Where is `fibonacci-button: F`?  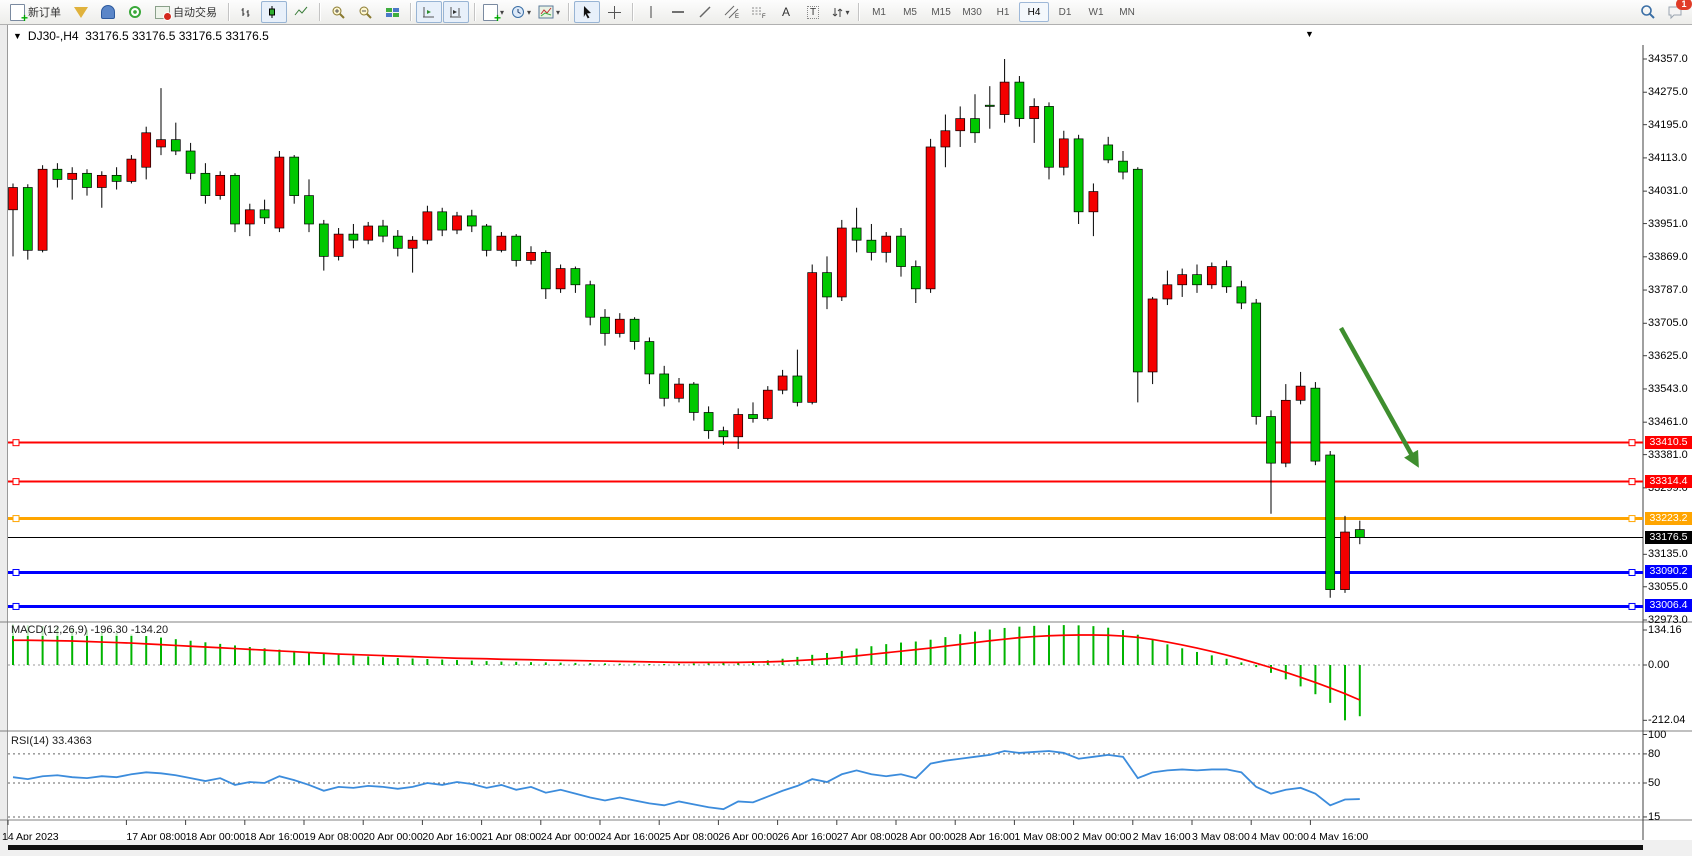
fibonacci-button: F is located at coordinates (759, 12).